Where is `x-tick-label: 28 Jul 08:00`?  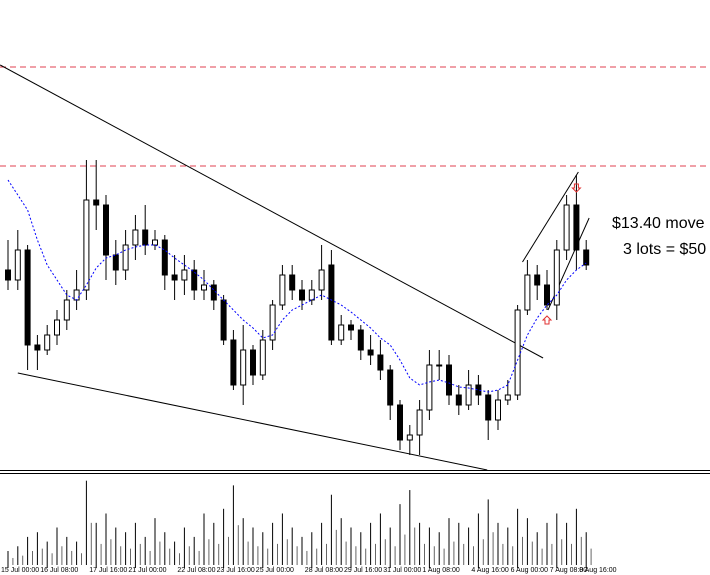 x-tick-label: 28 Jul 08:00 is located at coordinates (324, 570).